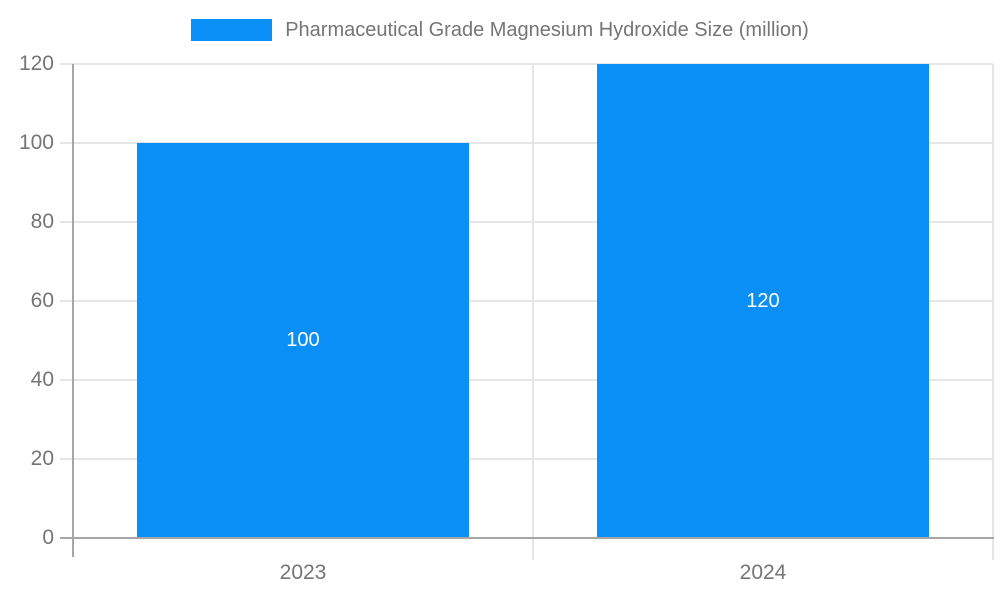 This screenshot has width=1000, height=600. Describe the element at coordinates (73, 310) in the screenshot. I see `y-axis-line` at that location.